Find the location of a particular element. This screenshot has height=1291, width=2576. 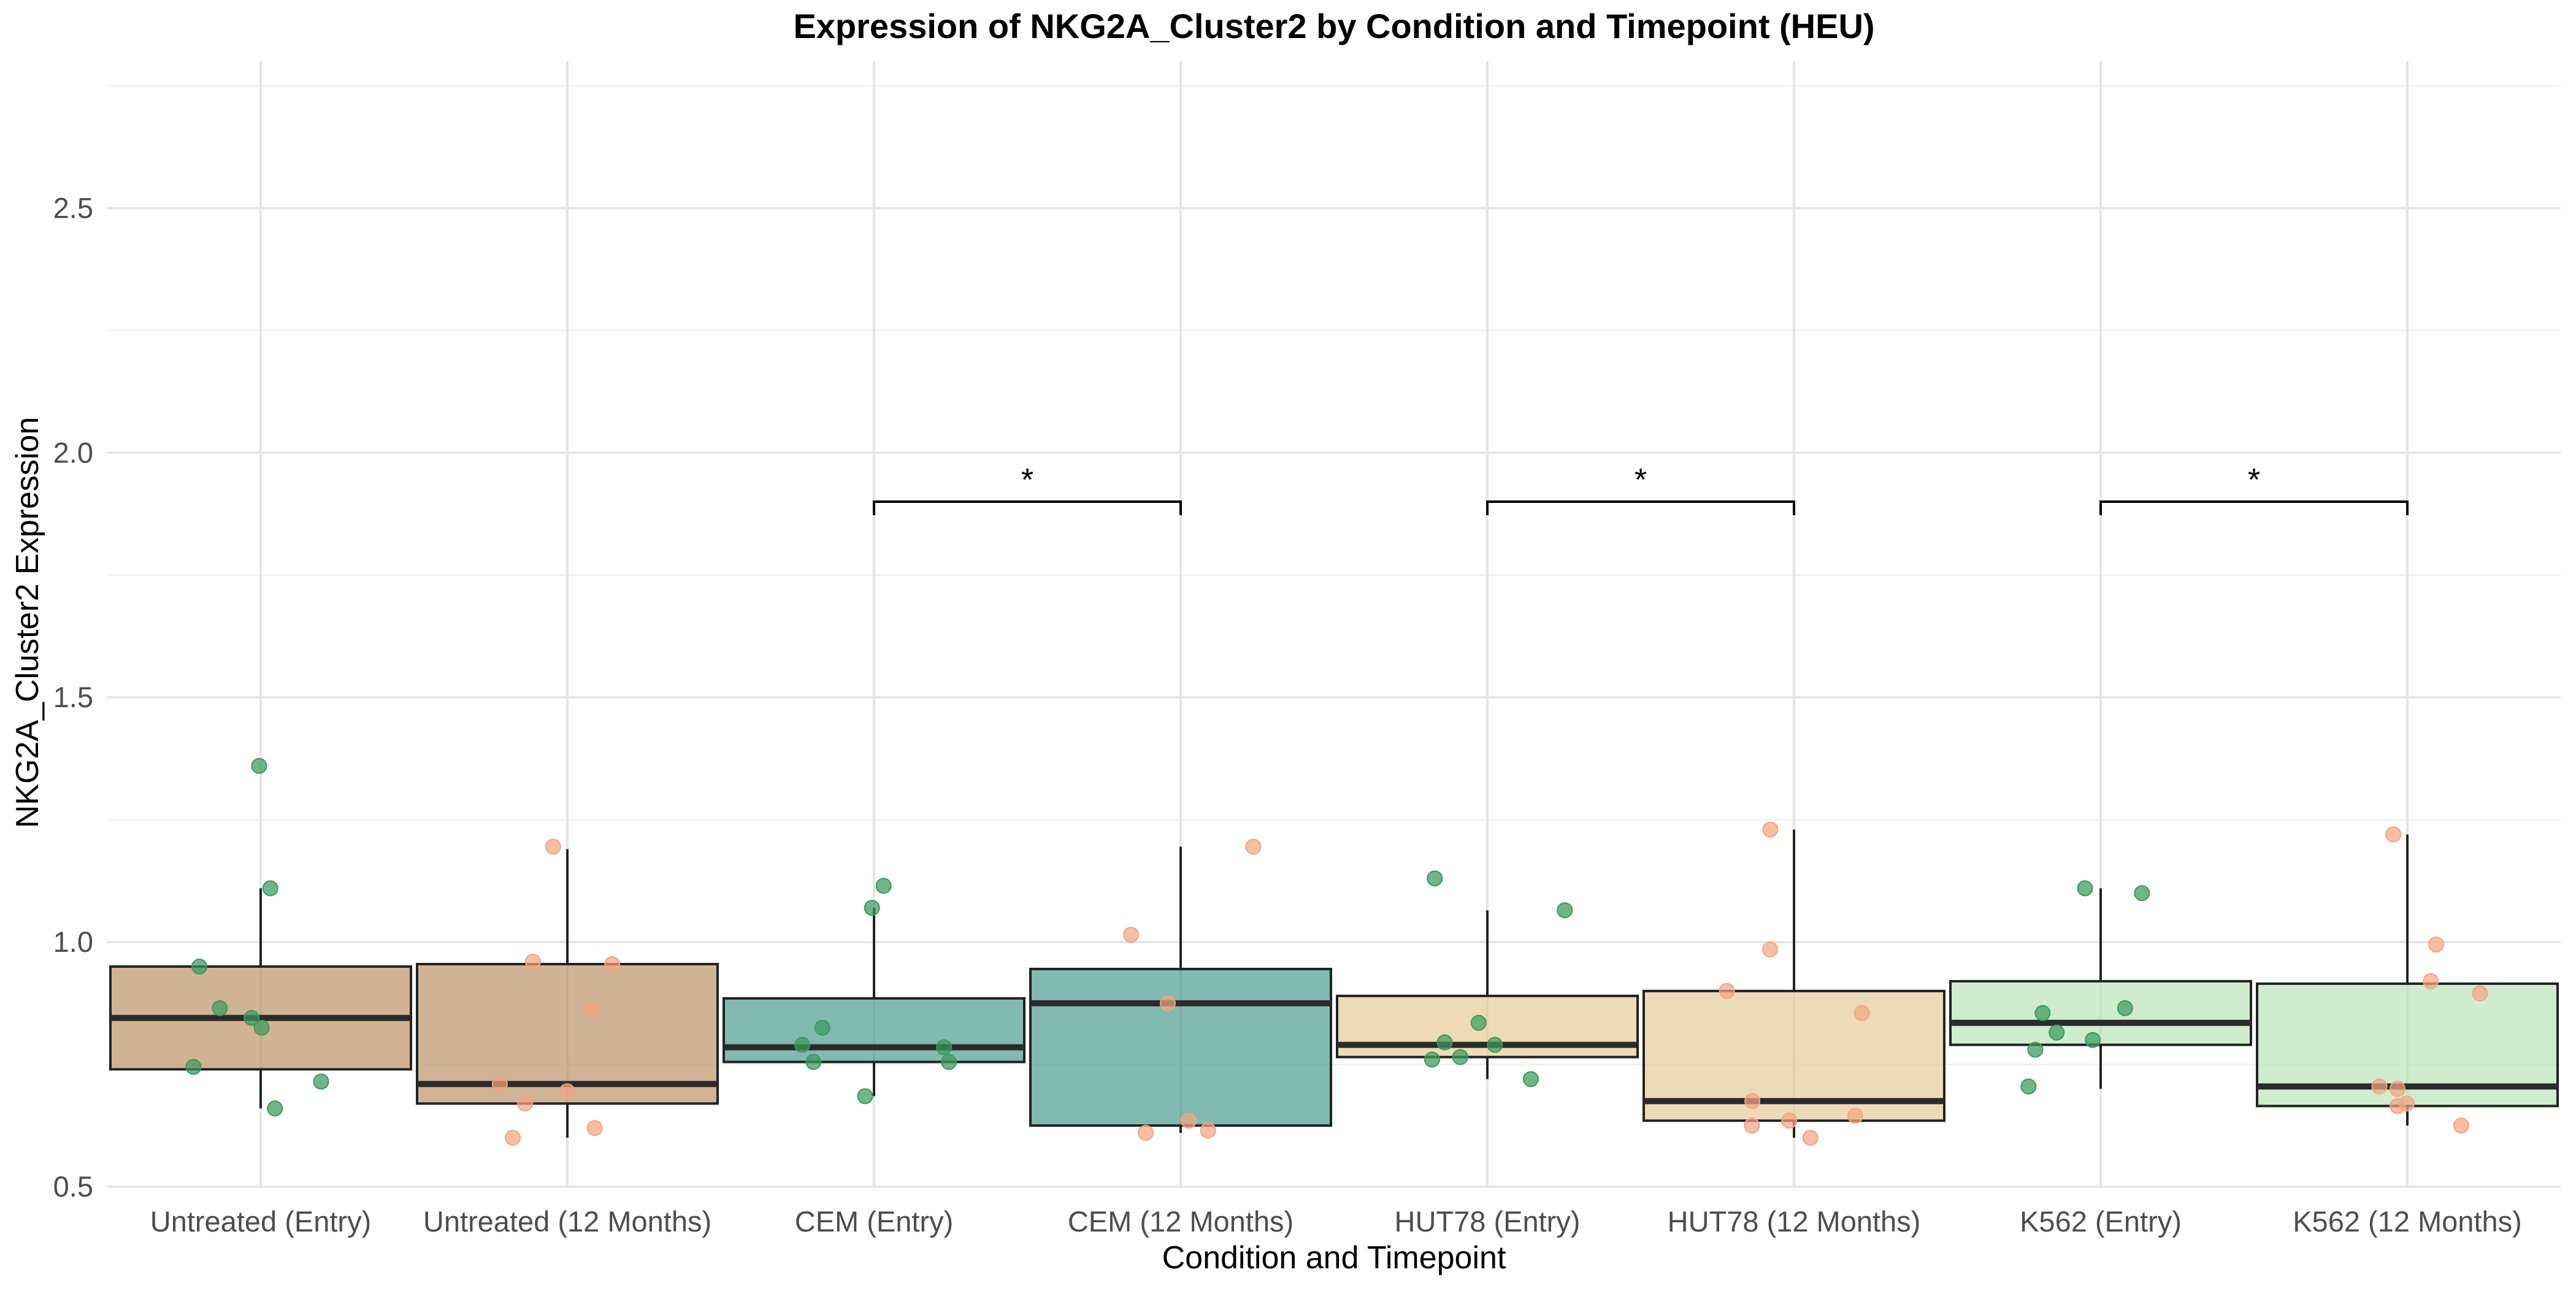

y-tick-label: 2.5 is located at coordinates (73, 207).